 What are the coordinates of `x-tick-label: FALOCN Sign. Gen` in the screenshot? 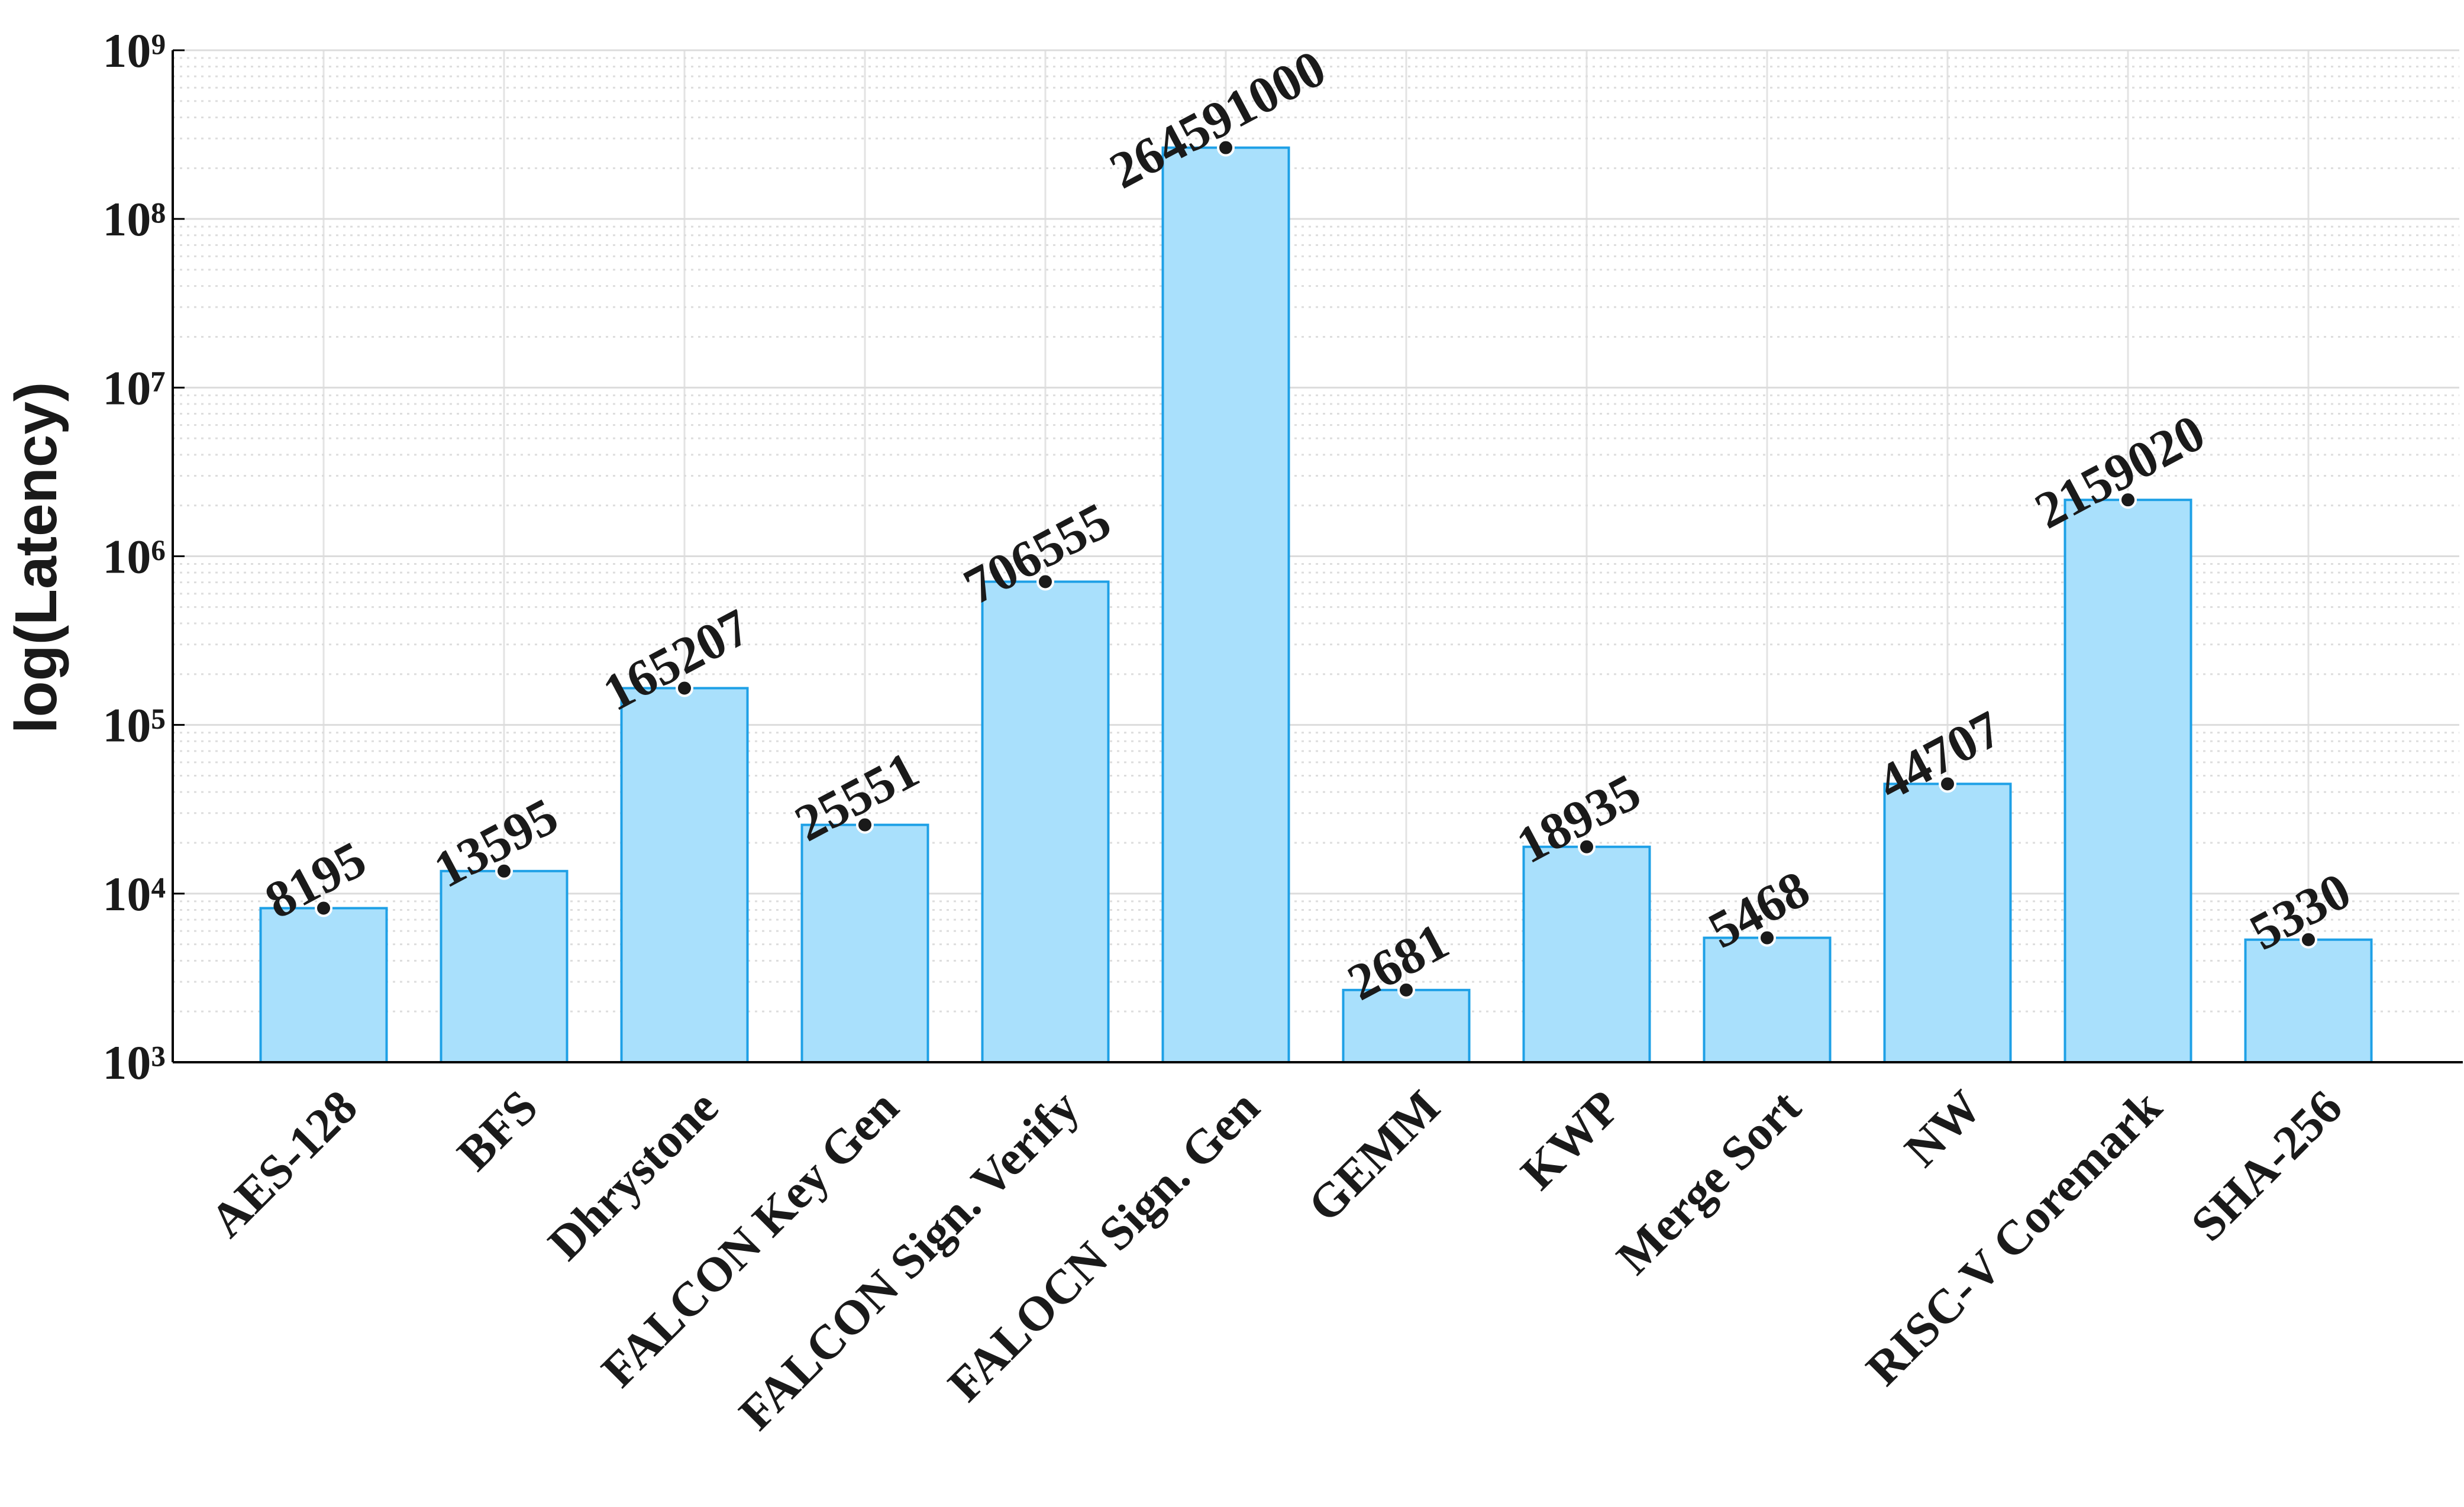 It's located at (1104, 1246).